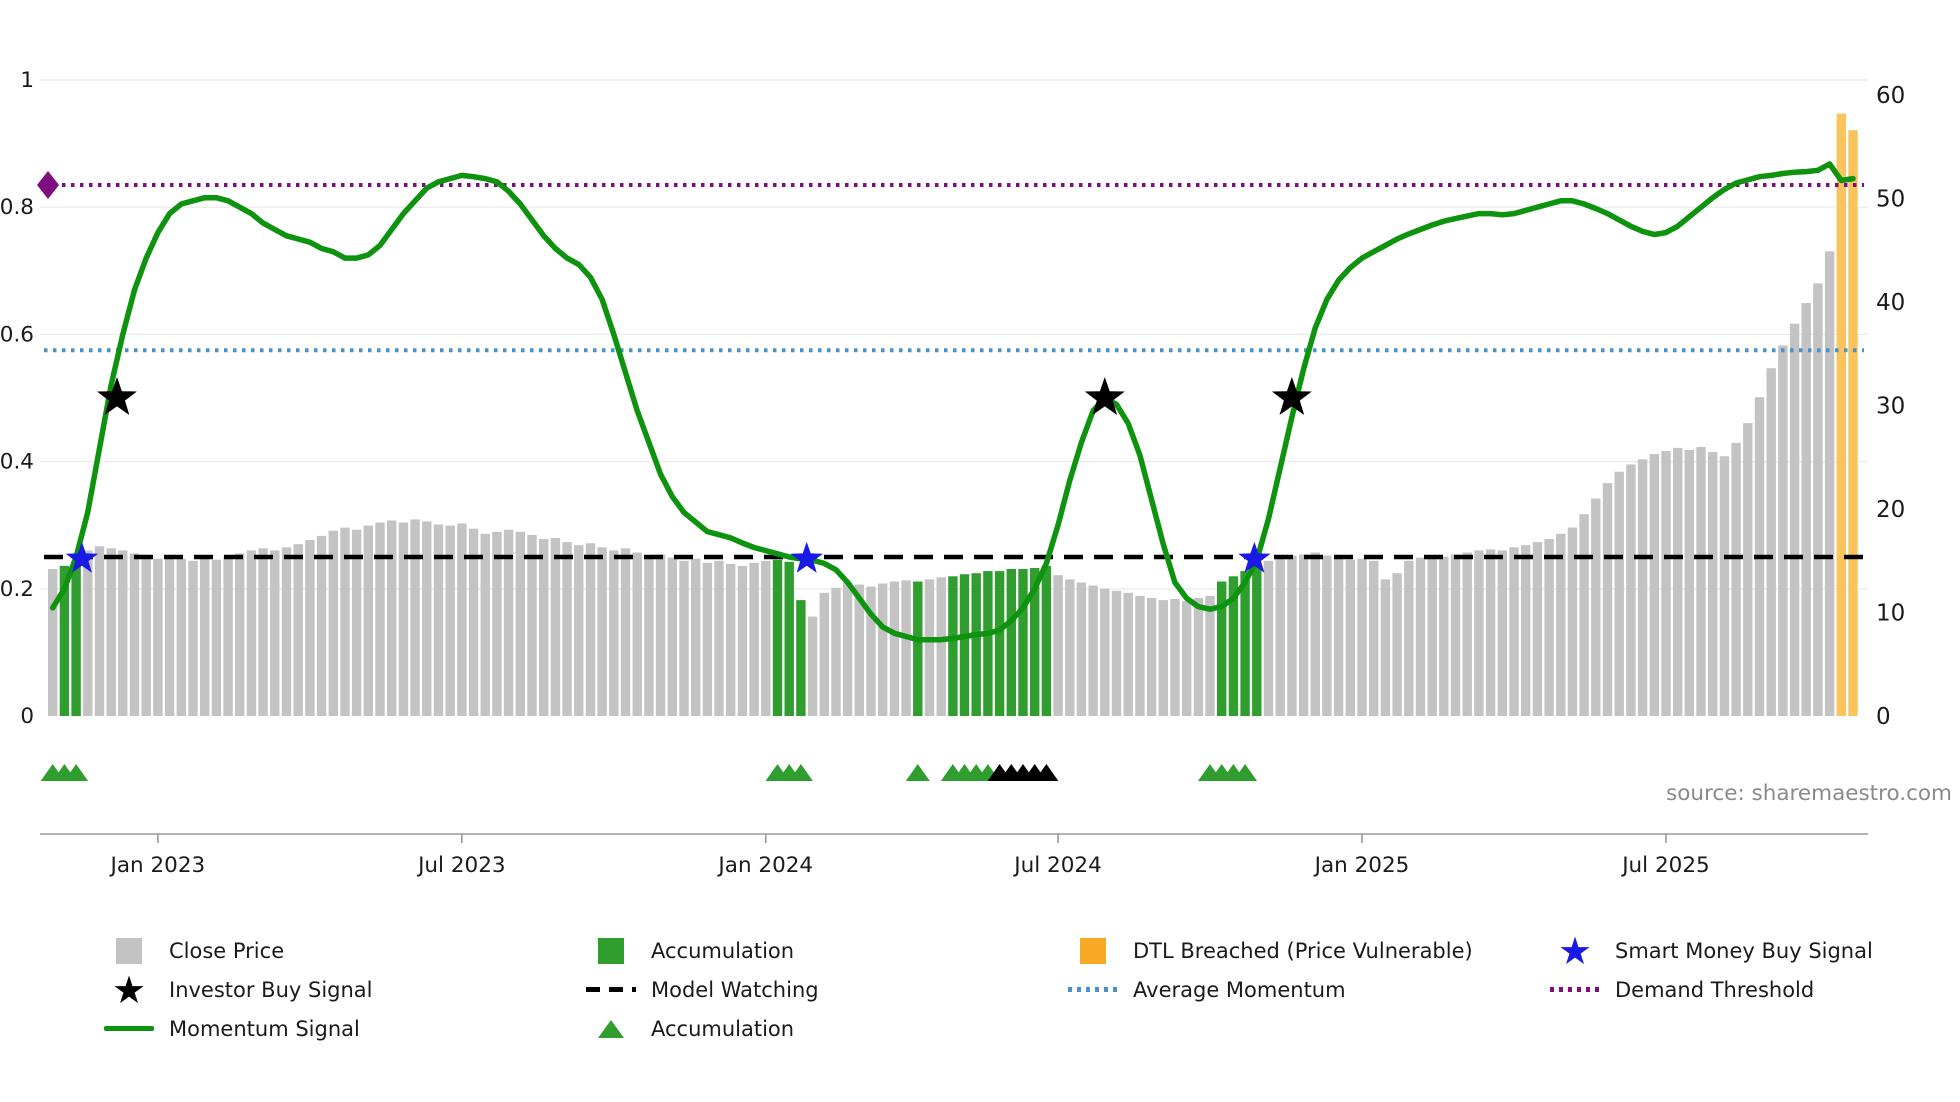  What do you see at coordinates (1744, 950) in the screenshot?
I see `legend-label-smart-money-buy-signal: Smart Money Buy Signal` at bounding box center [1744, 950].